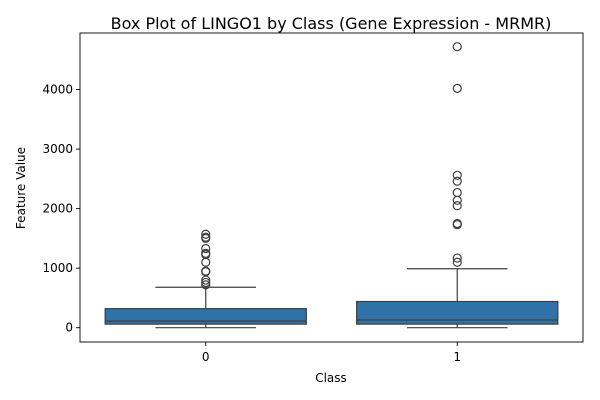 The image size is (600, 400). What do you see at coordinates (331, 378) in the screenshot?
I see `x-axis-label: Class` at bounding box center [331, 378].